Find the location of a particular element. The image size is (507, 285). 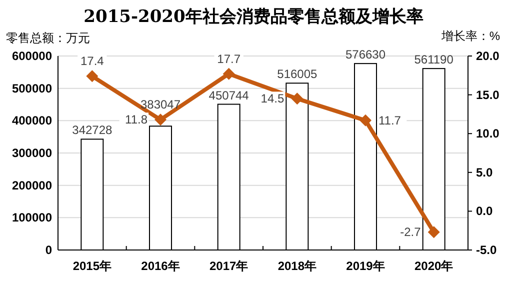

data-label: 14.5 is located at coordinates (272, 99).